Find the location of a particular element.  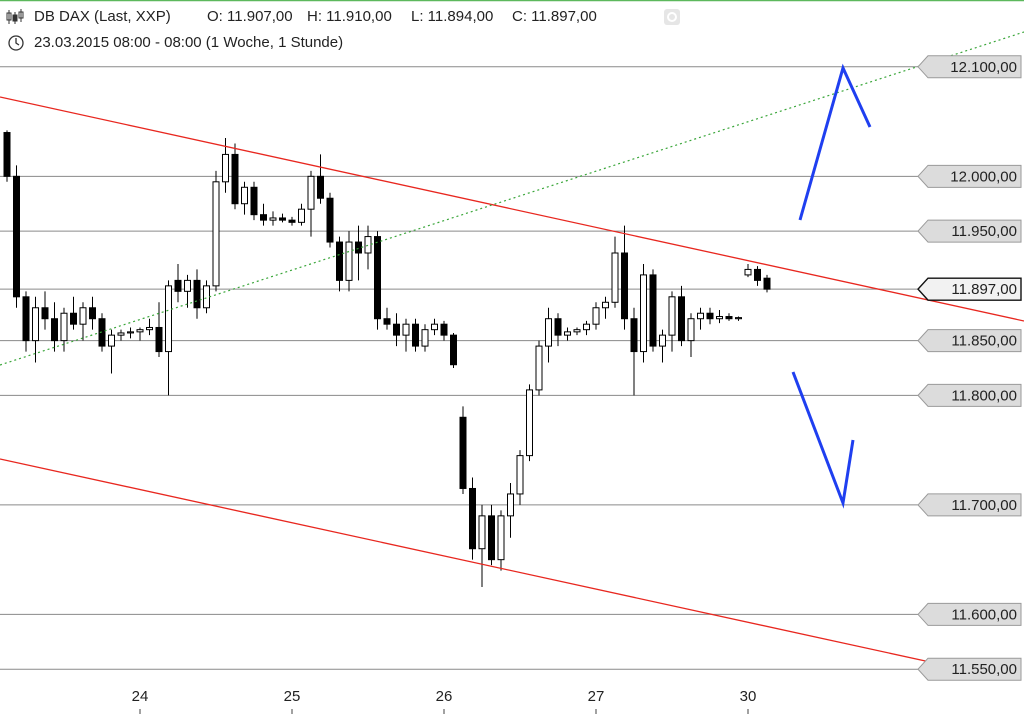

y-tick-label: 12.000,00 is located at coordinates (983, 176).